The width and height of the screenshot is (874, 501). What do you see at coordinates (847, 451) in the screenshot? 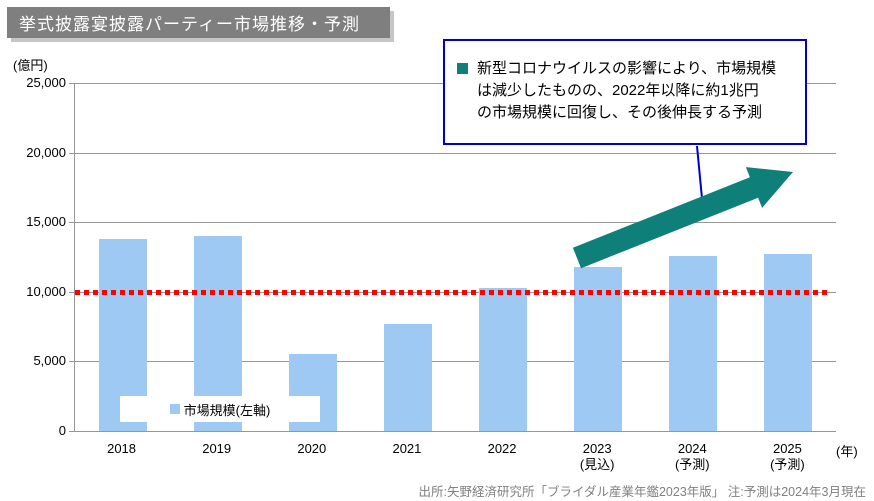
I see `x-axis-unit-label: (年)` at bounding box center [847, 451].